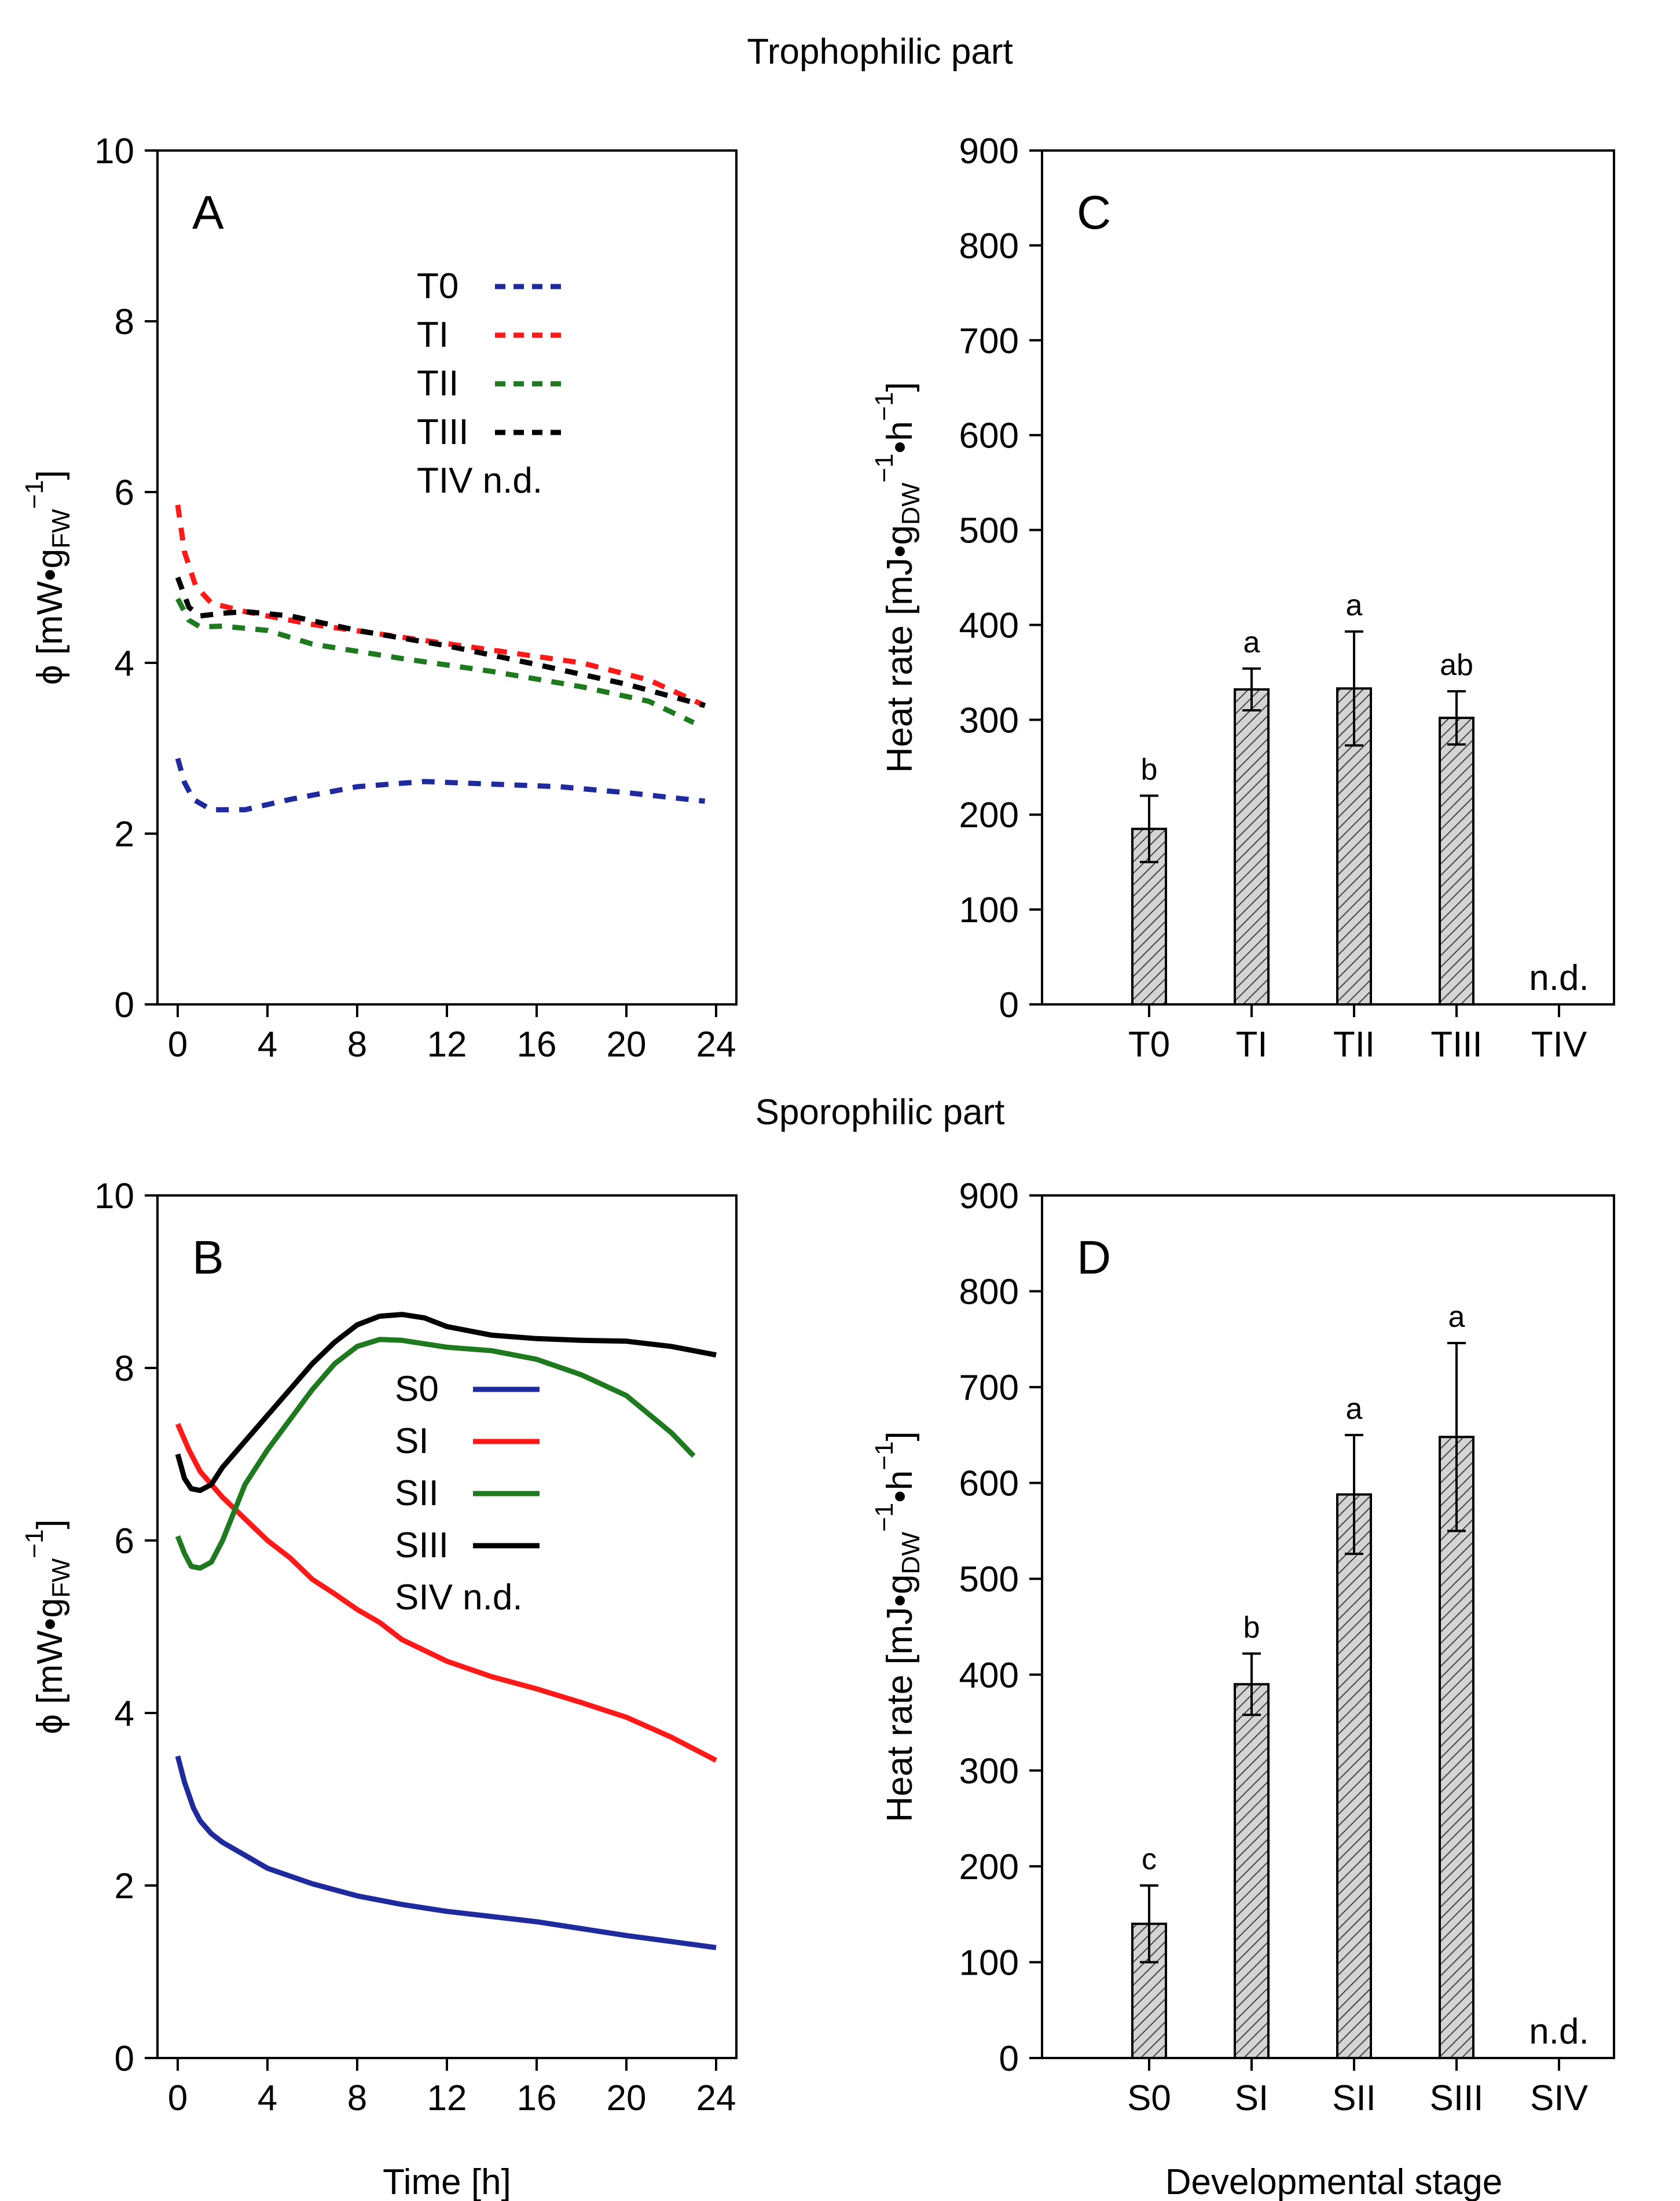 This screenshot has width=1680, height=2201. What do you see at coordinates (1456, 2098) in the screenshot?
I see `category-label: SIII` at bounding box center [1456, 2098].